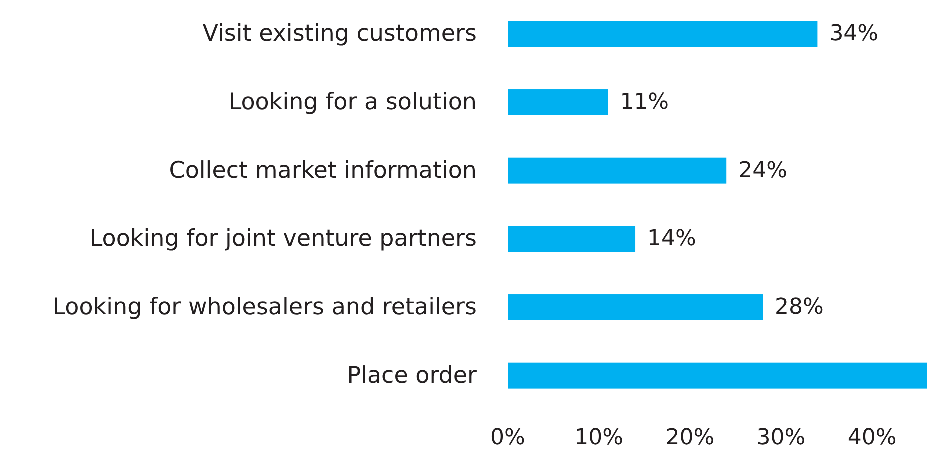 This screenshot has height=461, width=927. What do you see at coordinates (763, 171) in the screenshot?
I see `data-label: 24%` at bounding box center [763, 171].